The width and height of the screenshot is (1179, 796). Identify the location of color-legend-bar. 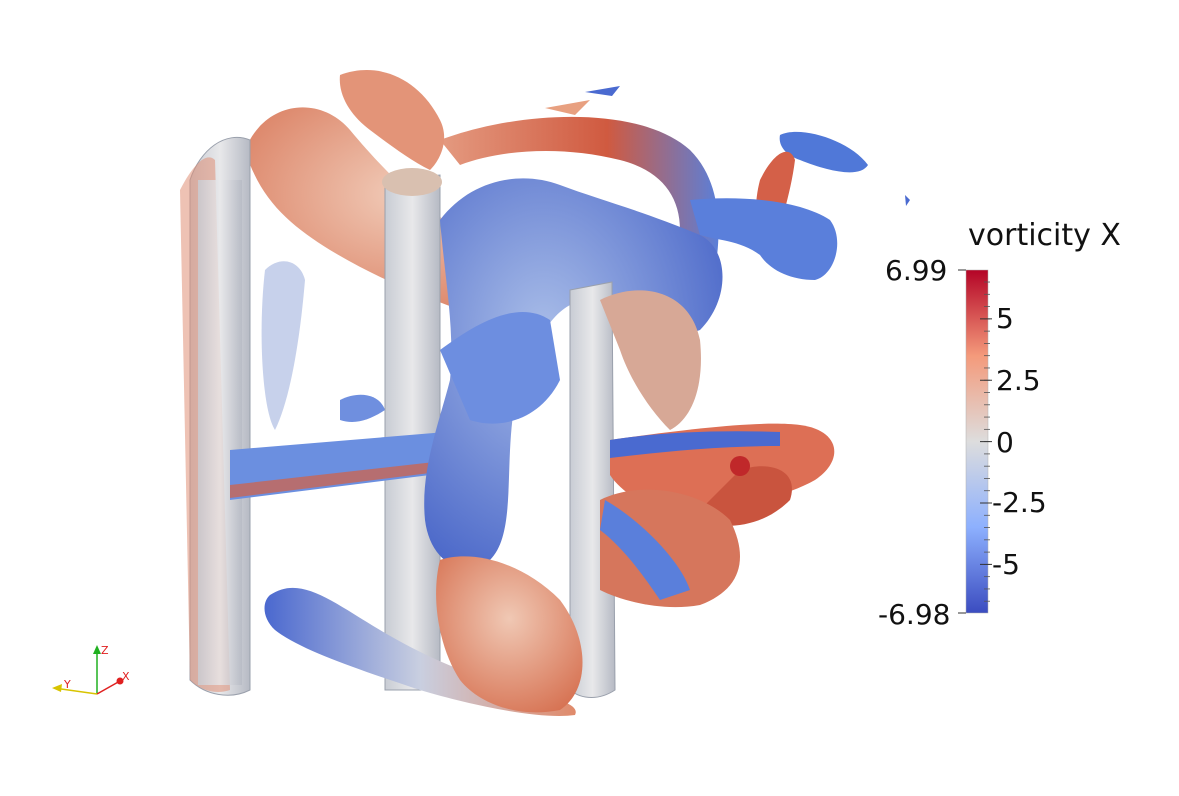
(975, 441).